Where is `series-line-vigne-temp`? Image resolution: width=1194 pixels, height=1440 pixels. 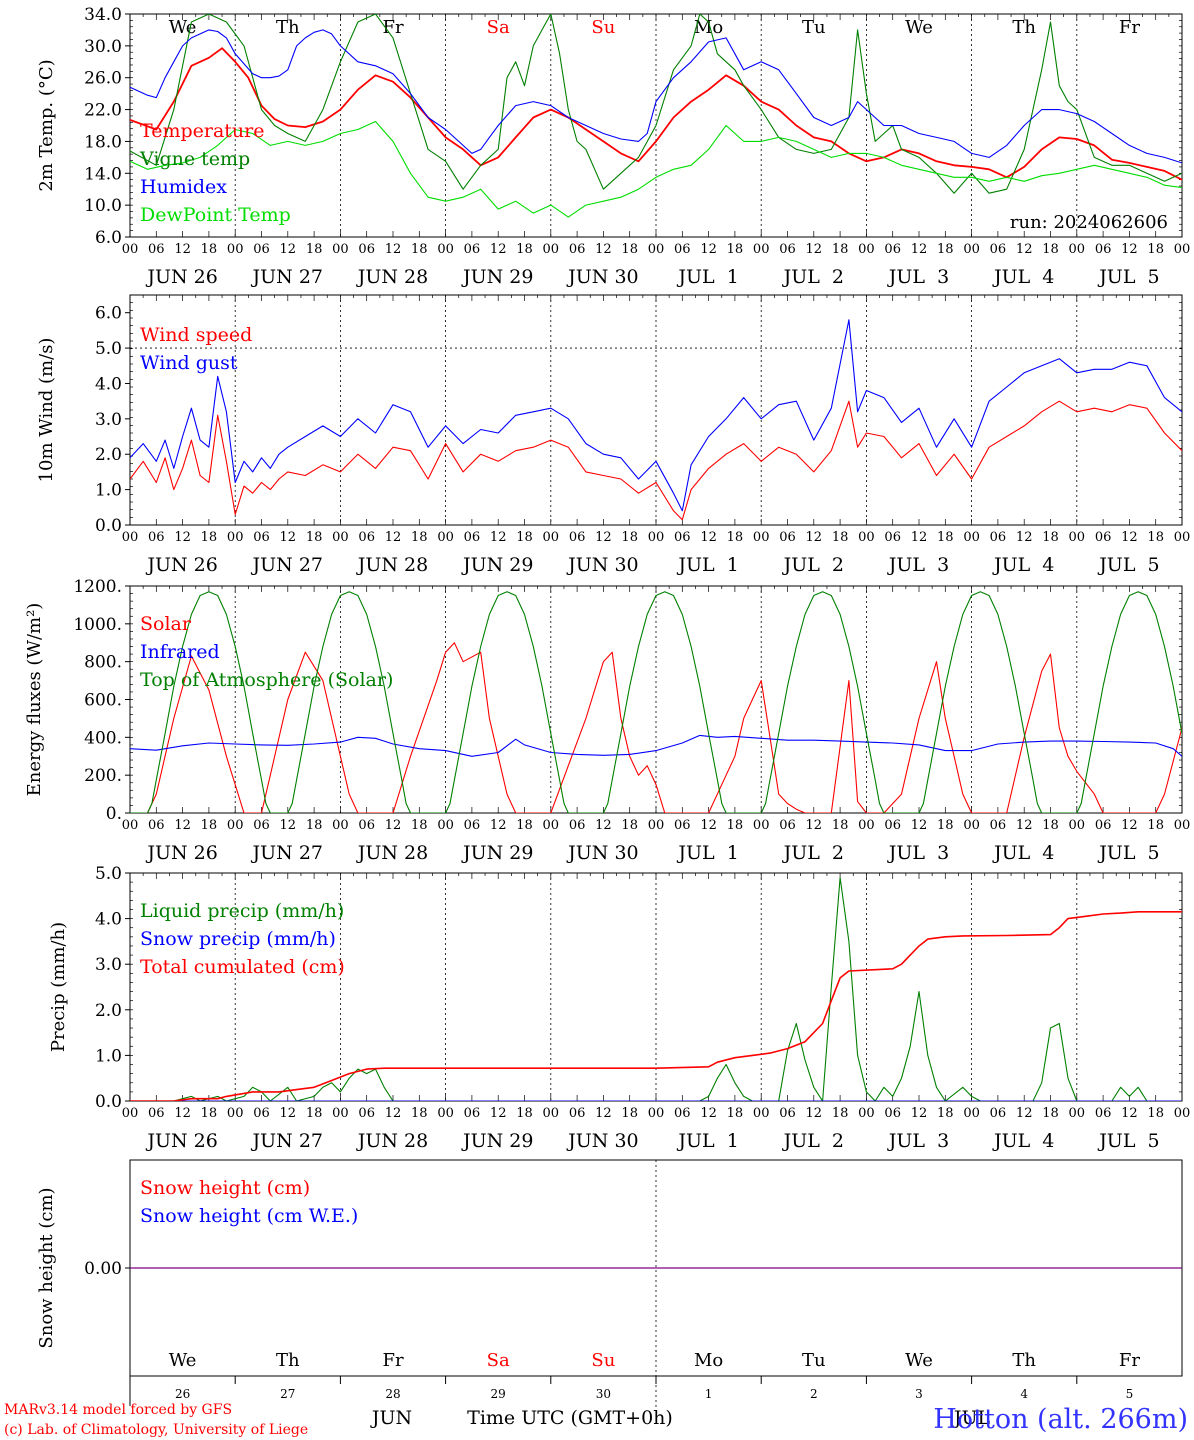 series-line-vigne-temp is located at coordinates (656, 104).